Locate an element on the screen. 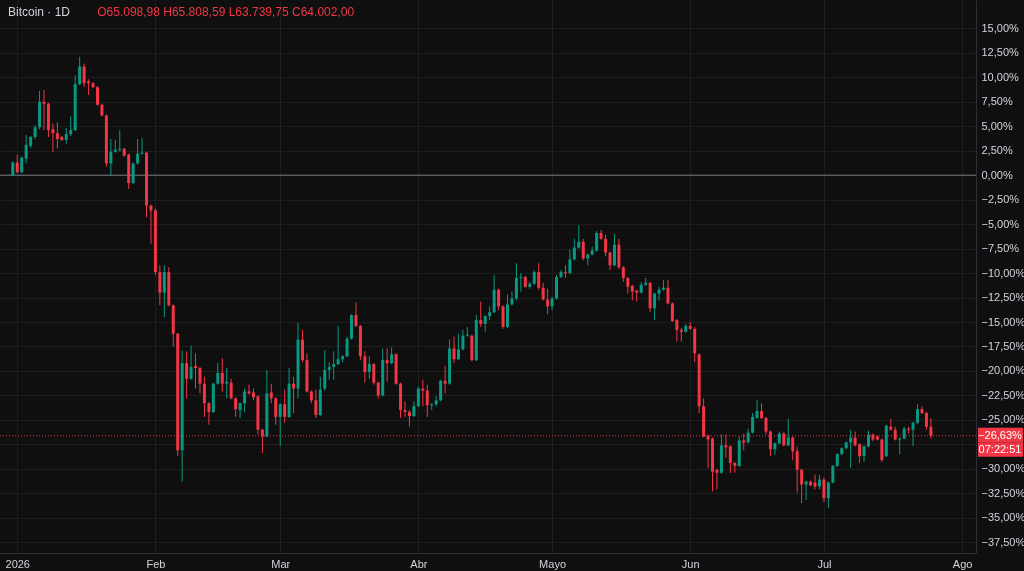 Image resolution: width=1024 pixels, height=571 pixels. y-tick-label: 10,00% is located at coordinates (1000, 76).